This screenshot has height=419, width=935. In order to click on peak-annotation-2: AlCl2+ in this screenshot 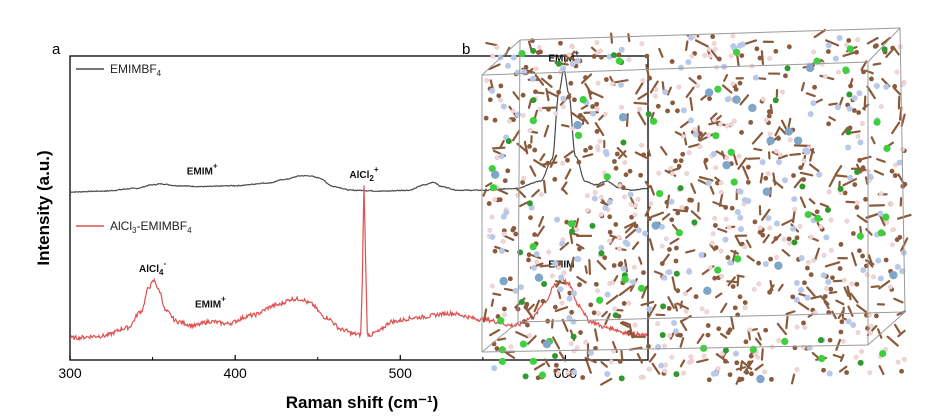, I will do `click(363, 174)`.